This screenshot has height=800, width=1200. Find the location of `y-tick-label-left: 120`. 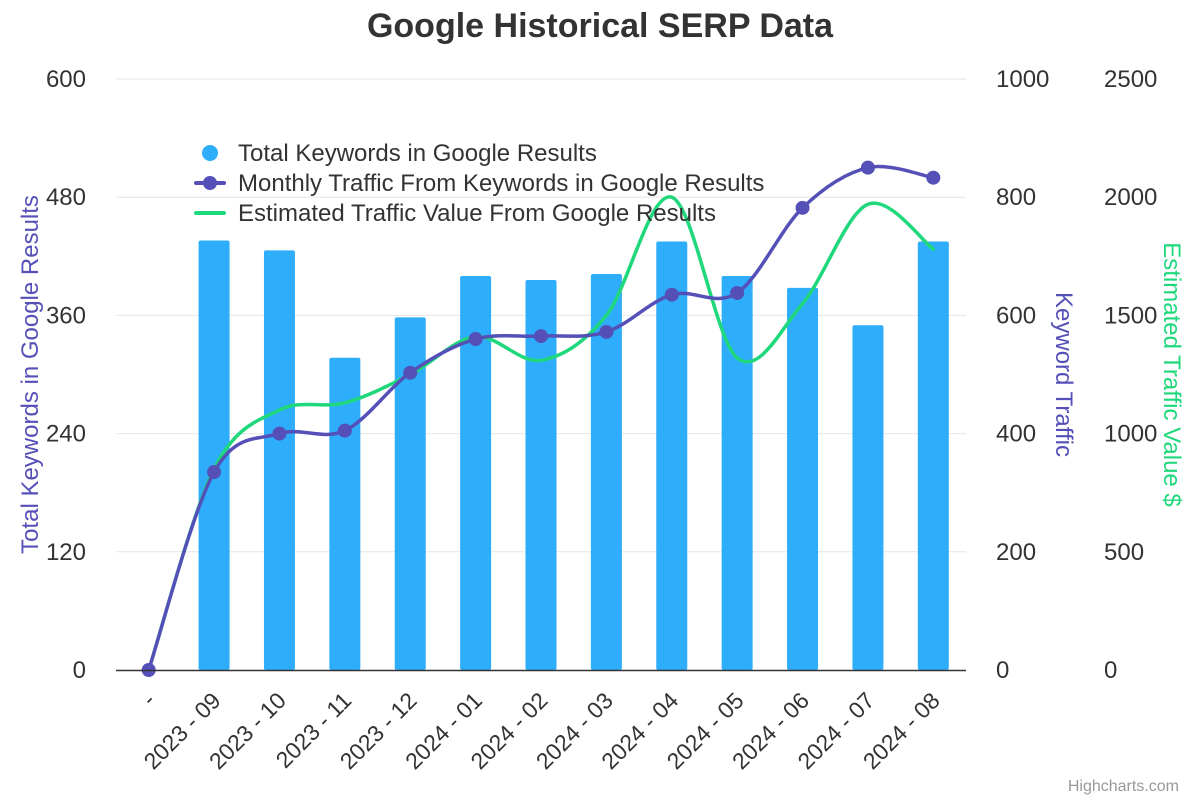

y-tick-label-left: 120 is located at coordinates (66, 552).